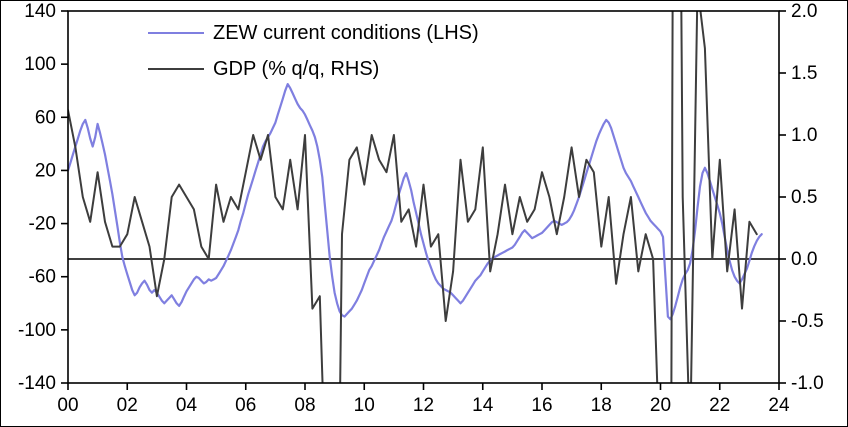 The height and width of the screenshot is (427, 848). I want to click on y-left-tick-label: -20, so click(42, 224).